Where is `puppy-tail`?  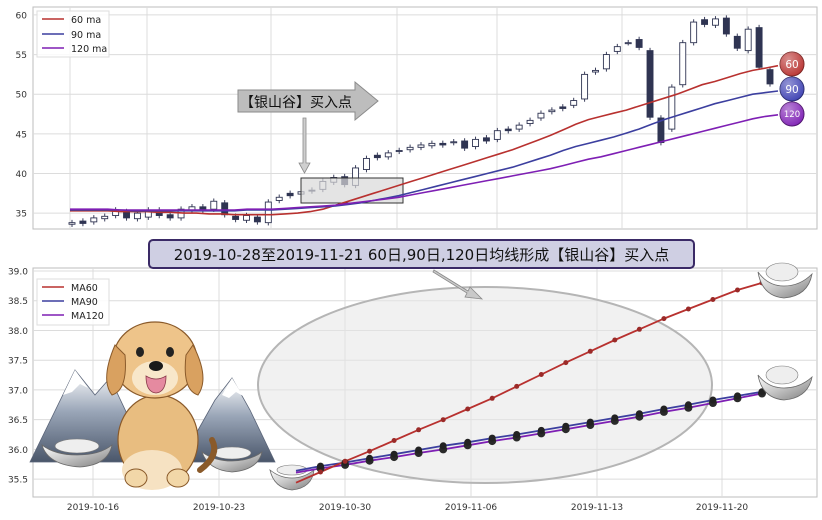
puppy-tail is located at coordinates (207, 455).